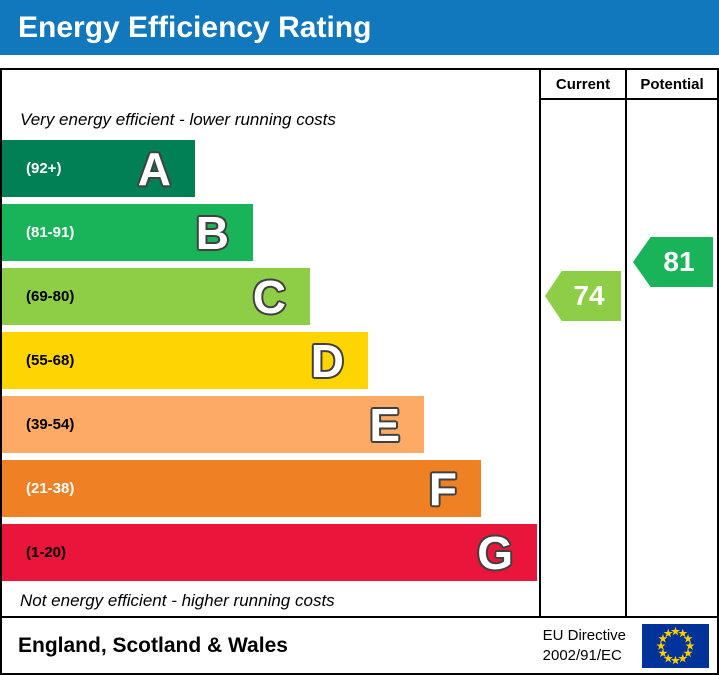 The height and width of the screenshot is (675, 719). I want to click on eu-directive-line2: 2002/91/EC, so click(582, 655).